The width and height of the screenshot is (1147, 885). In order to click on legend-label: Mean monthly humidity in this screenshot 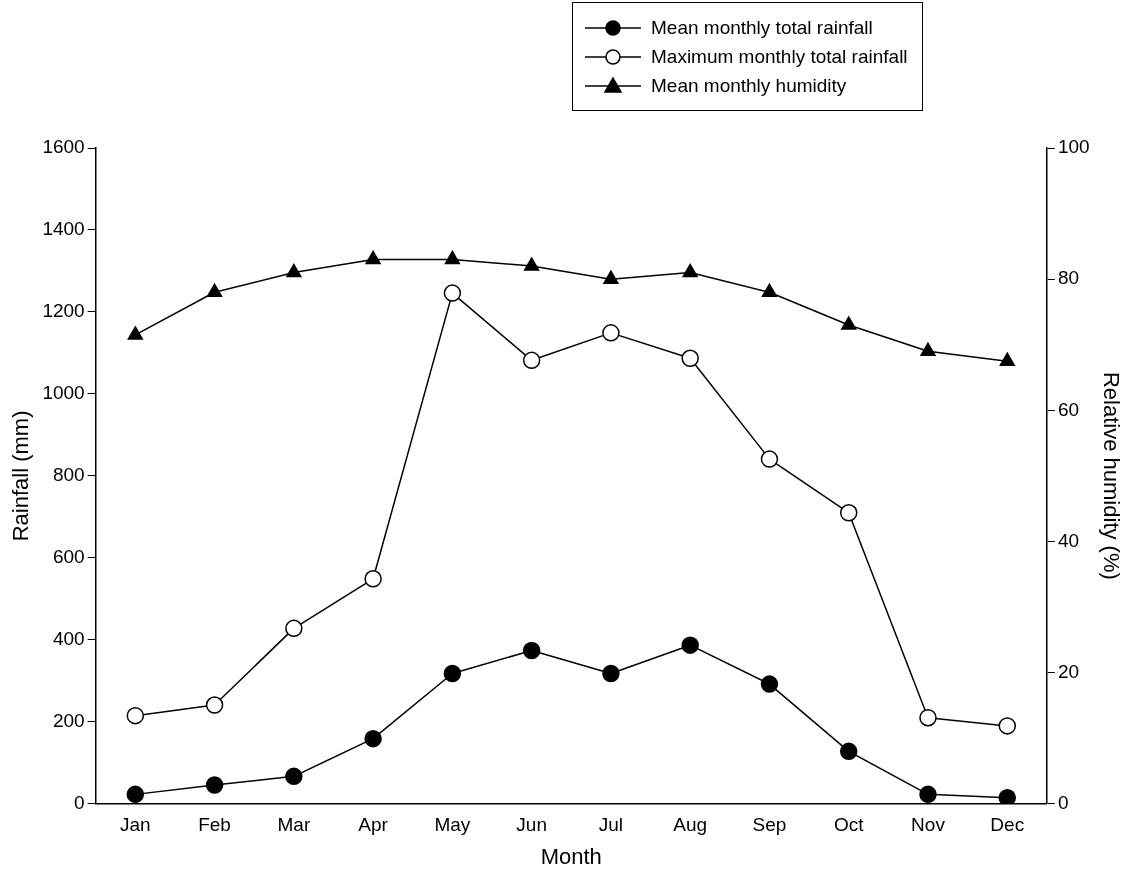, I will do `click(749, 85)`.